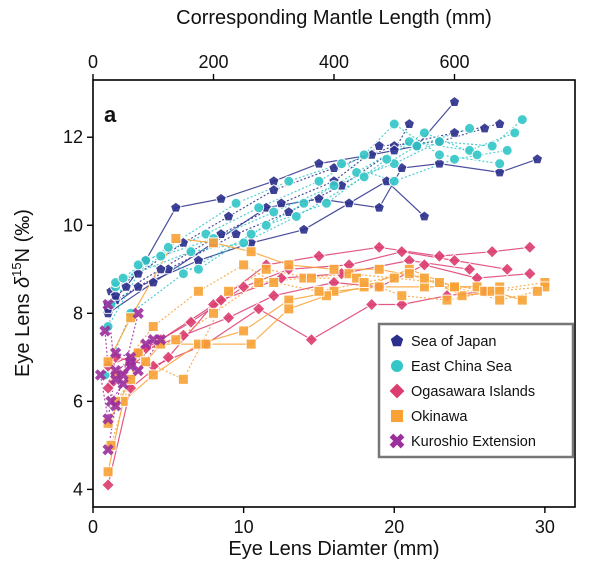 This screenshot has width=600, height=568. I want to click on top-x-axis: 0 200 400 600, so click(279, 66).